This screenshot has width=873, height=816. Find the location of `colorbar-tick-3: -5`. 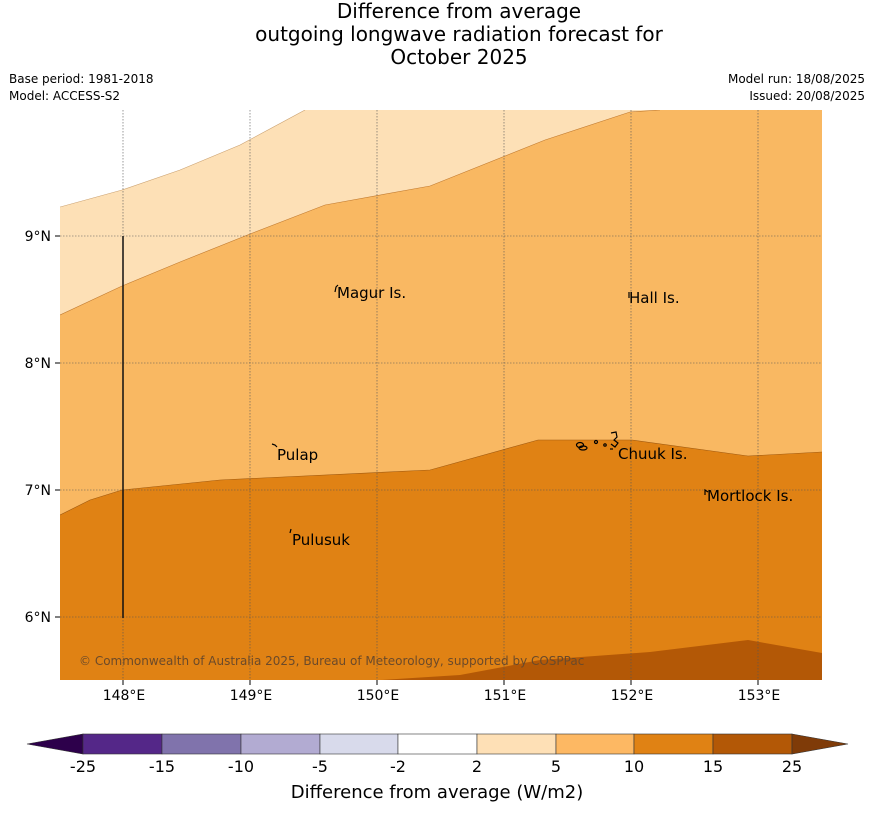

colorbar-tick-3: -5 is located at coordinates (320, 766).